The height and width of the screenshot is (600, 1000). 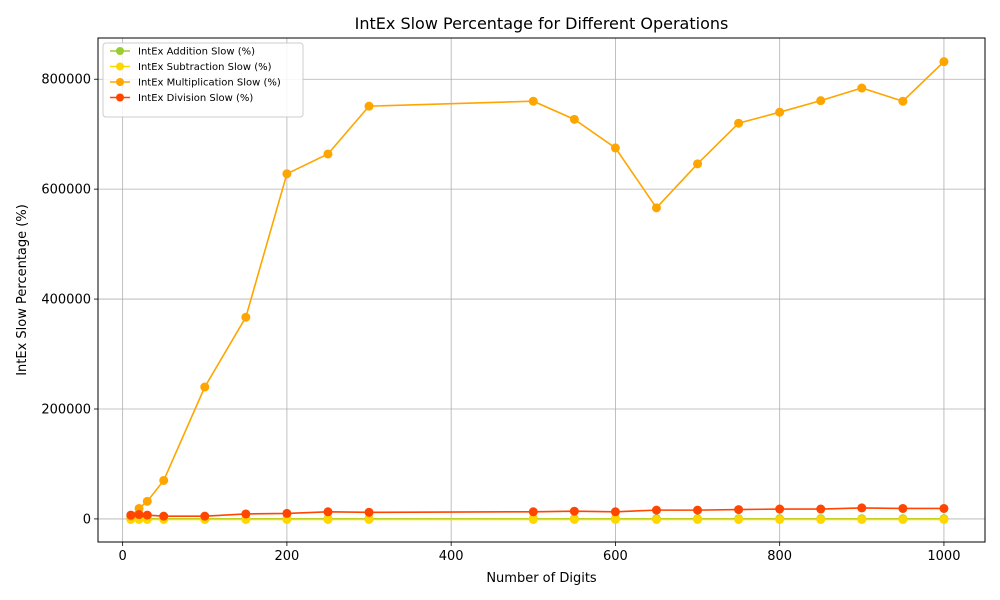 I want to click on legend-item: IntEx Multiplication Slow (%), so click(x=195, y=83).